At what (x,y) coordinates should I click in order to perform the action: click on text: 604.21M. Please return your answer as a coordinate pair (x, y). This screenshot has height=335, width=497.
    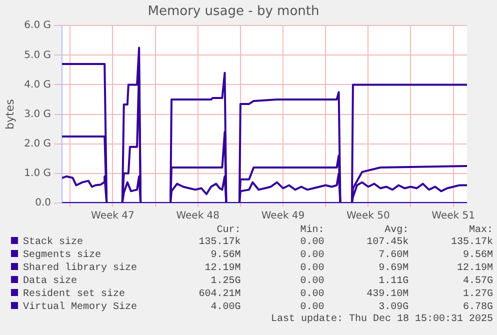
    Looking at the image, I should click on (220, 294).